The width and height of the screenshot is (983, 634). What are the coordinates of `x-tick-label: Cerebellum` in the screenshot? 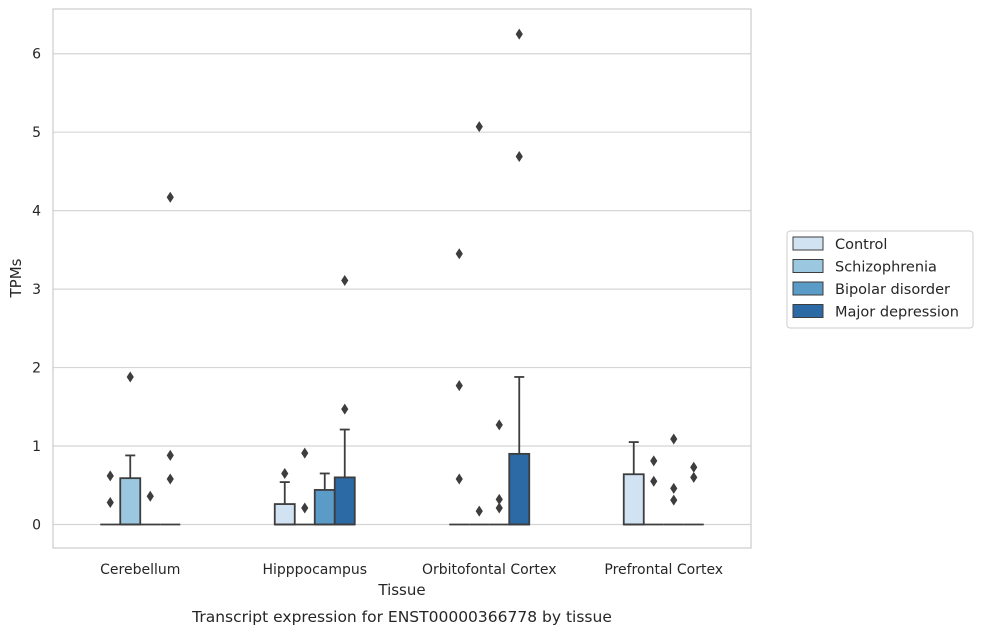 It's located at (140, 570).